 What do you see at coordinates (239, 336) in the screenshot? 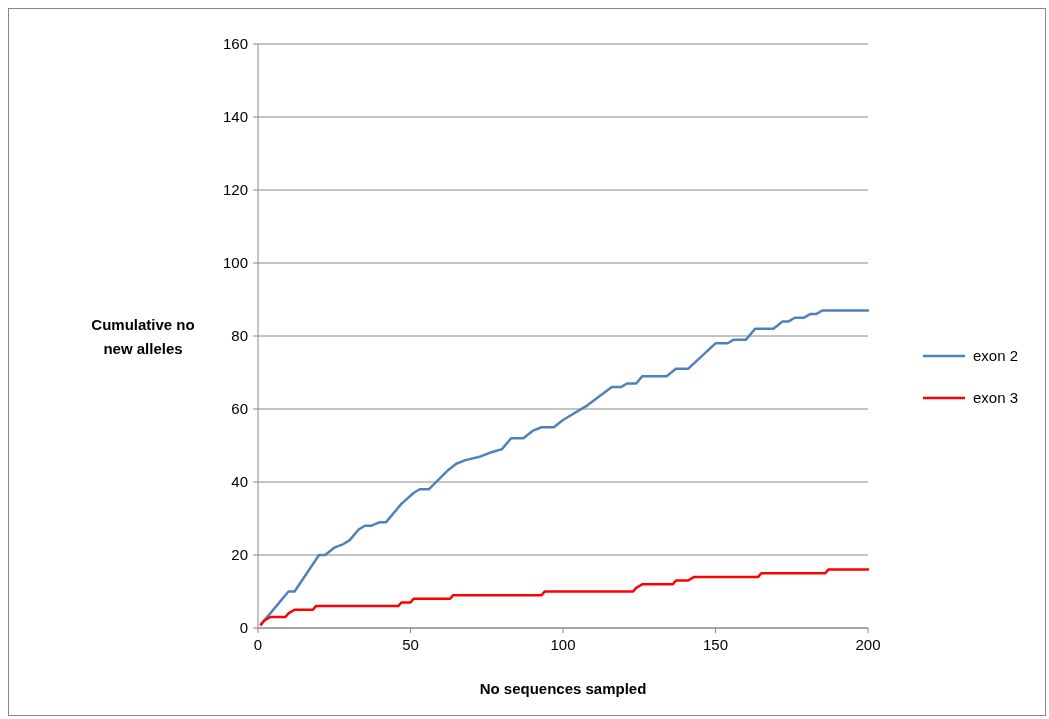
I see `y-tick-label: 80` at bounding box center [239, 336].